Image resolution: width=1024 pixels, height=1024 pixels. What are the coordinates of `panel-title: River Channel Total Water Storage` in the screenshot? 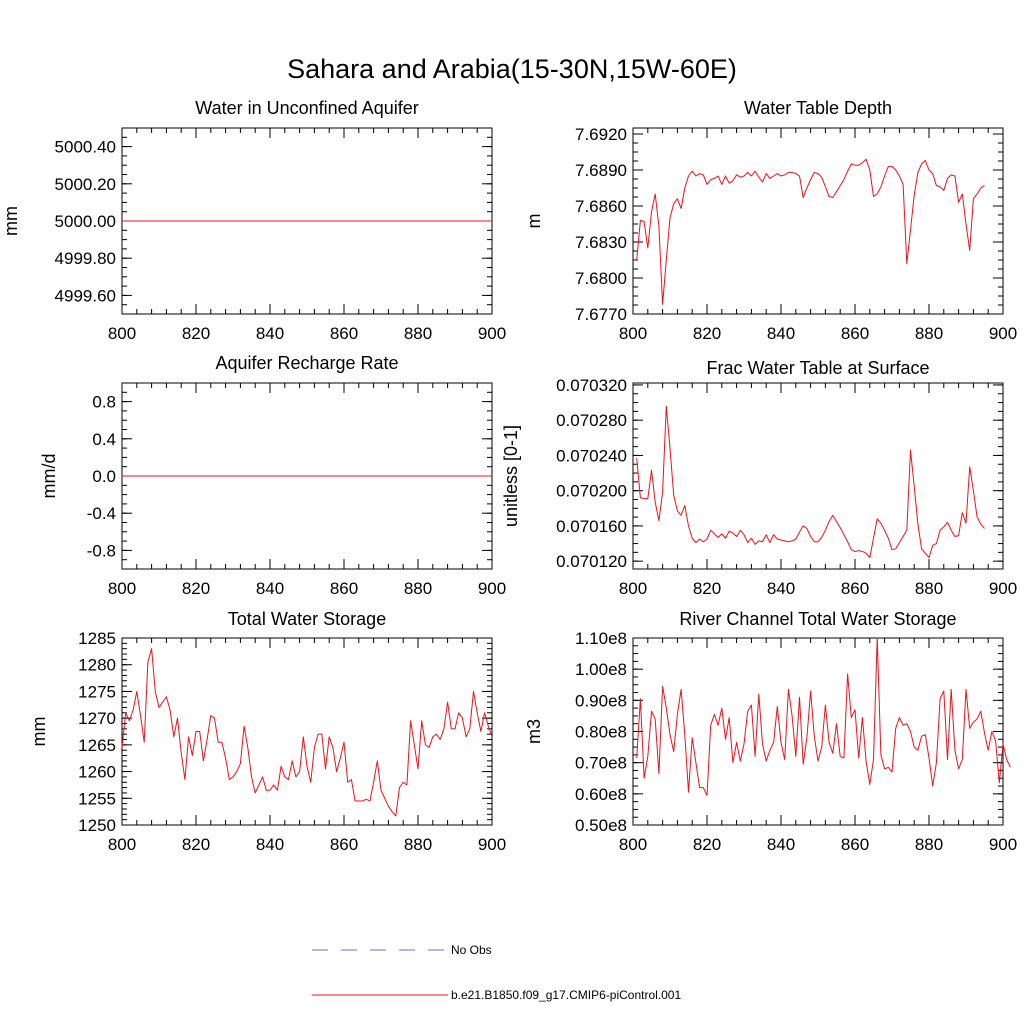 It's located at (817, 619).